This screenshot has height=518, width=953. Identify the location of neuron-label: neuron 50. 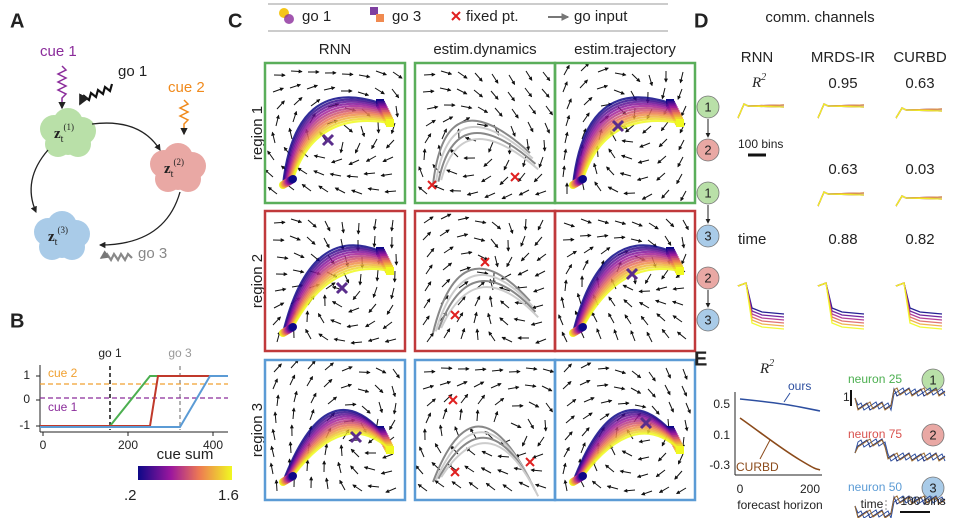
(875, 487).